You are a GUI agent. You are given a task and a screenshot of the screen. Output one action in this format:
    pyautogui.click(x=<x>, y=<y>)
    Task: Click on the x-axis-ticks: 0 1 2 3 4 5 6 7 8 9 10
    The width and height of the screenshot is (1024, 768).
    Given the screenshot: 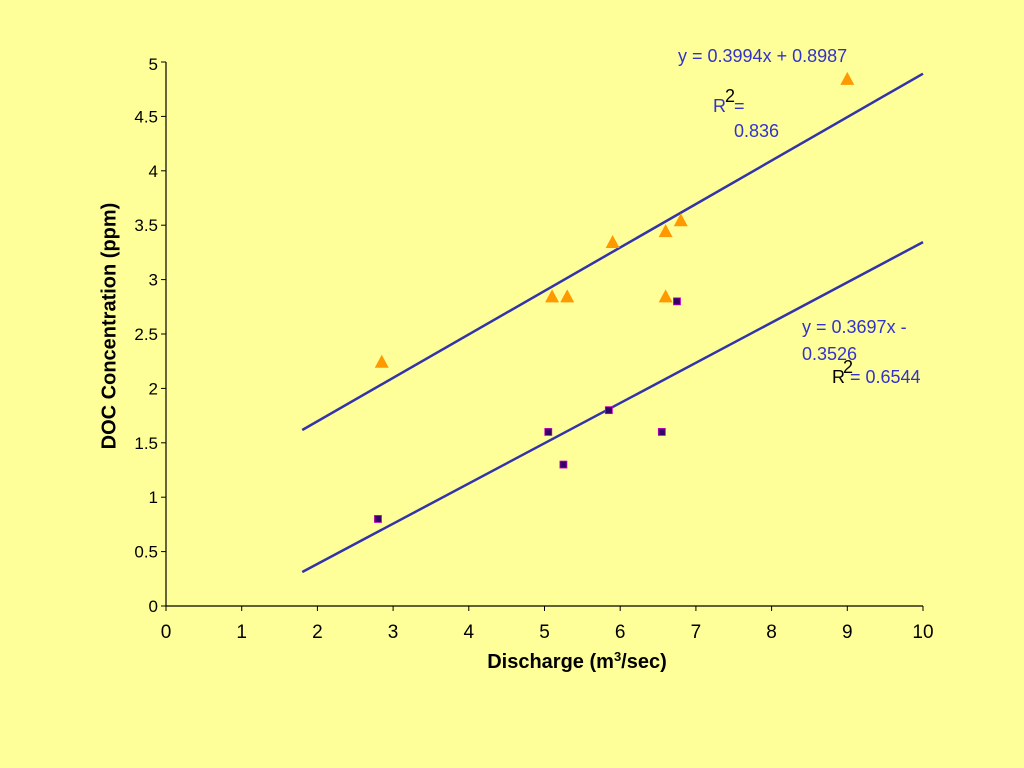 What is the action you would take?
    pyautogui.click(x=547, y=624)
    